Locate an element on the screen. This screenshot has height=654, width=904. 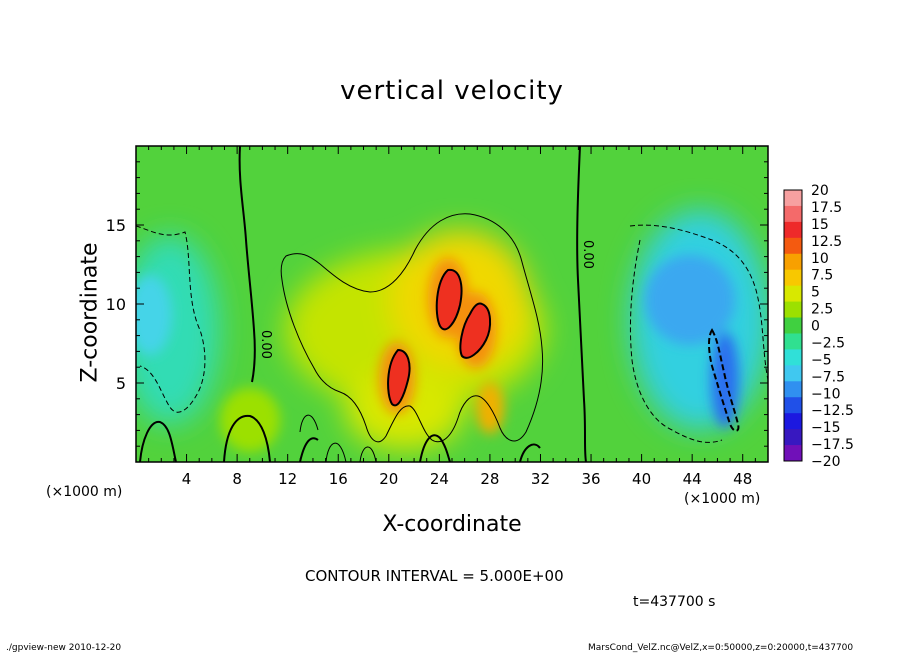
colorbar-label: −20 is located at coordinates (826, 462).